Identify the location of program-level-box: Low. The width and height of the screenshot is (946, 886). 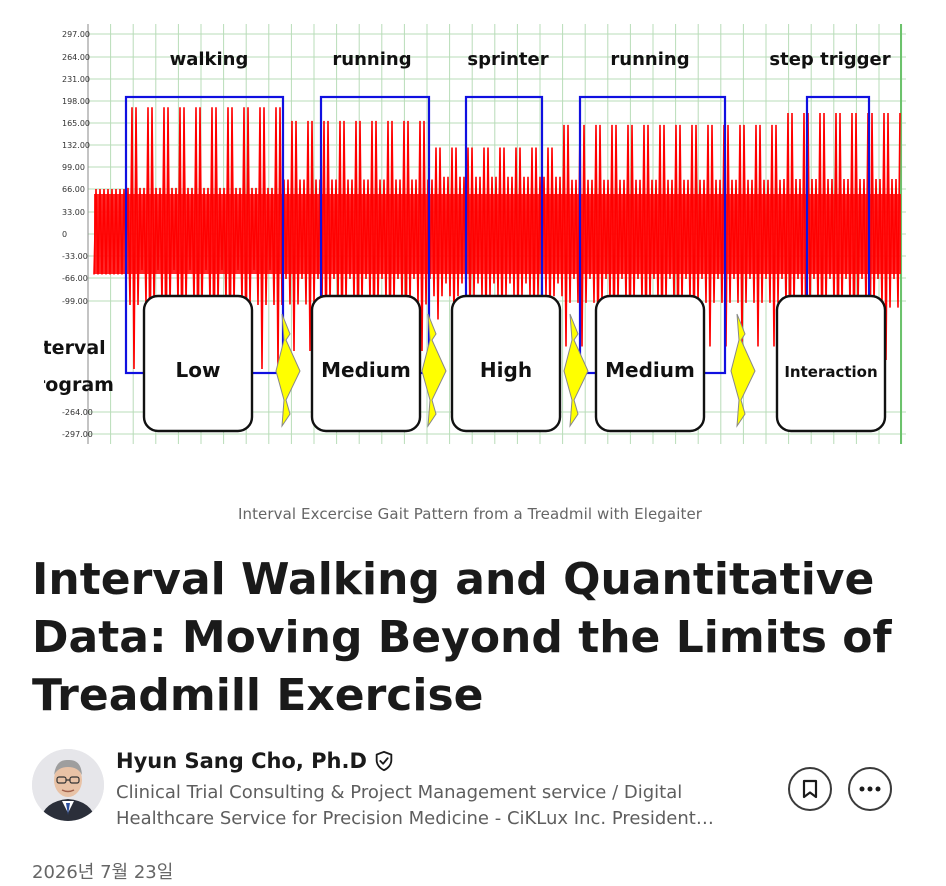
(198, 363).